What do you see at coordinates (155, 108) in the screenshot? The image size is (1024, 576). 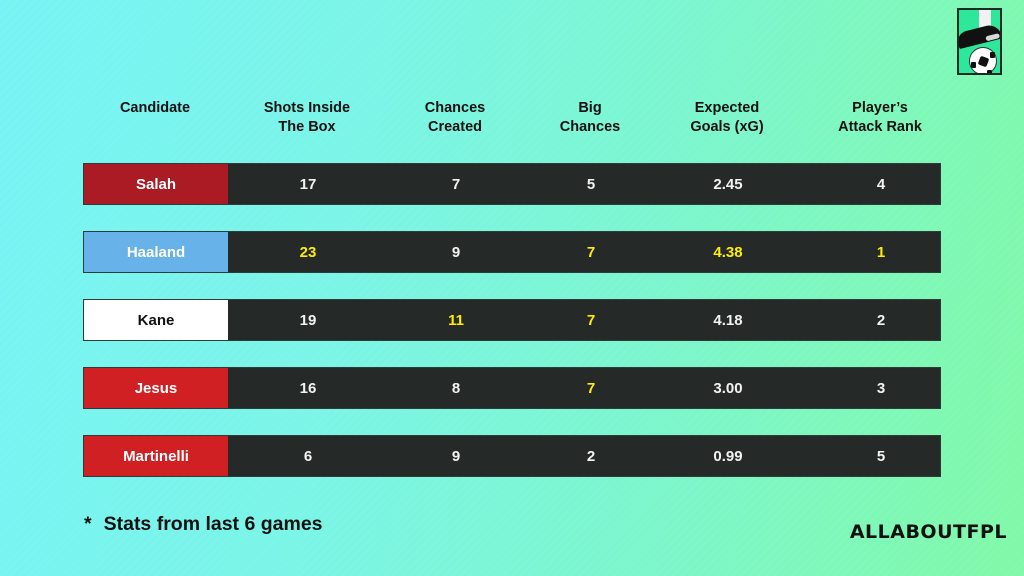 I see `column-header: Candidate` at bounding box center [155, 108].